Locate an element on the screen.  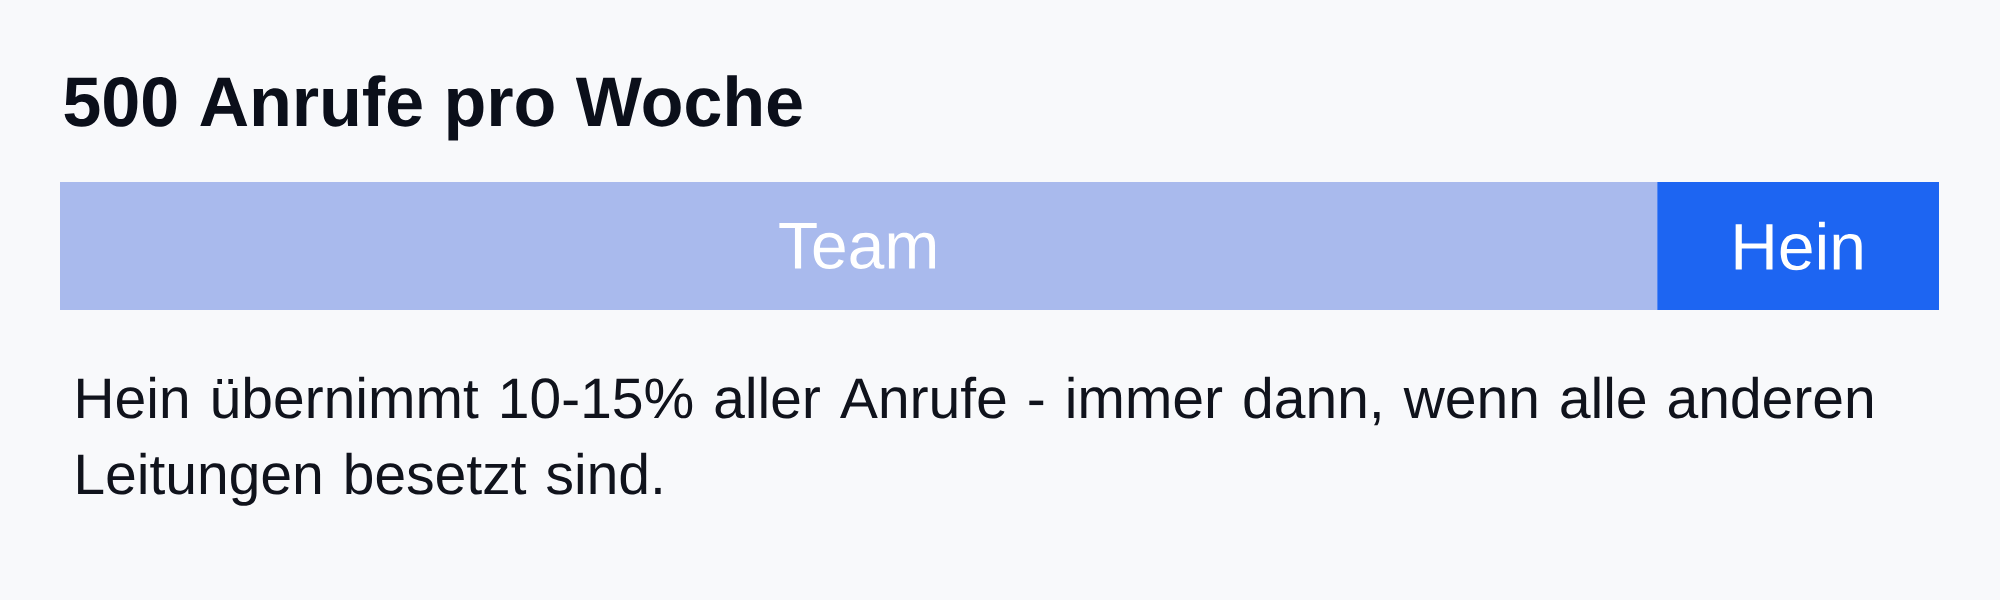
series-label: Hein is located at coordinates (1798, 246).